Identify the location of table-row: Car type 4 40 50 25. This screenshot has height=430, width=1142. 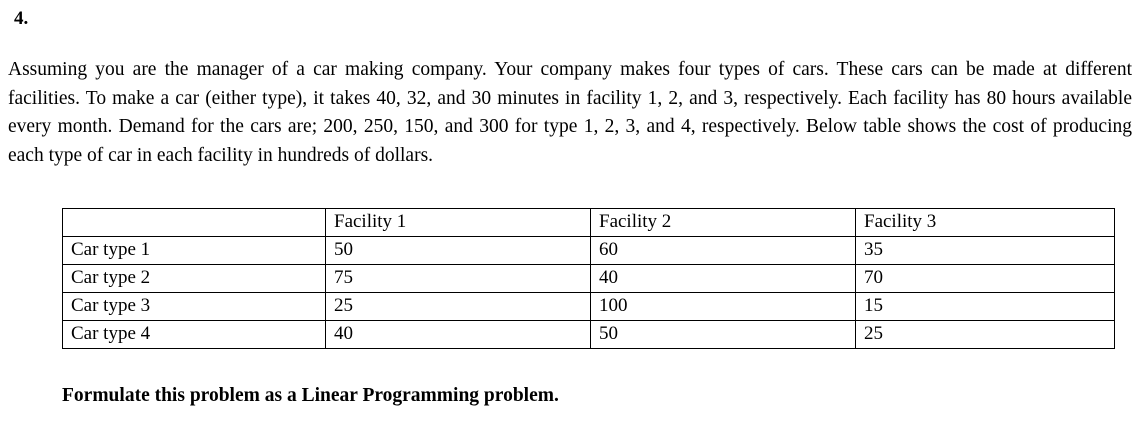
(588, 334).